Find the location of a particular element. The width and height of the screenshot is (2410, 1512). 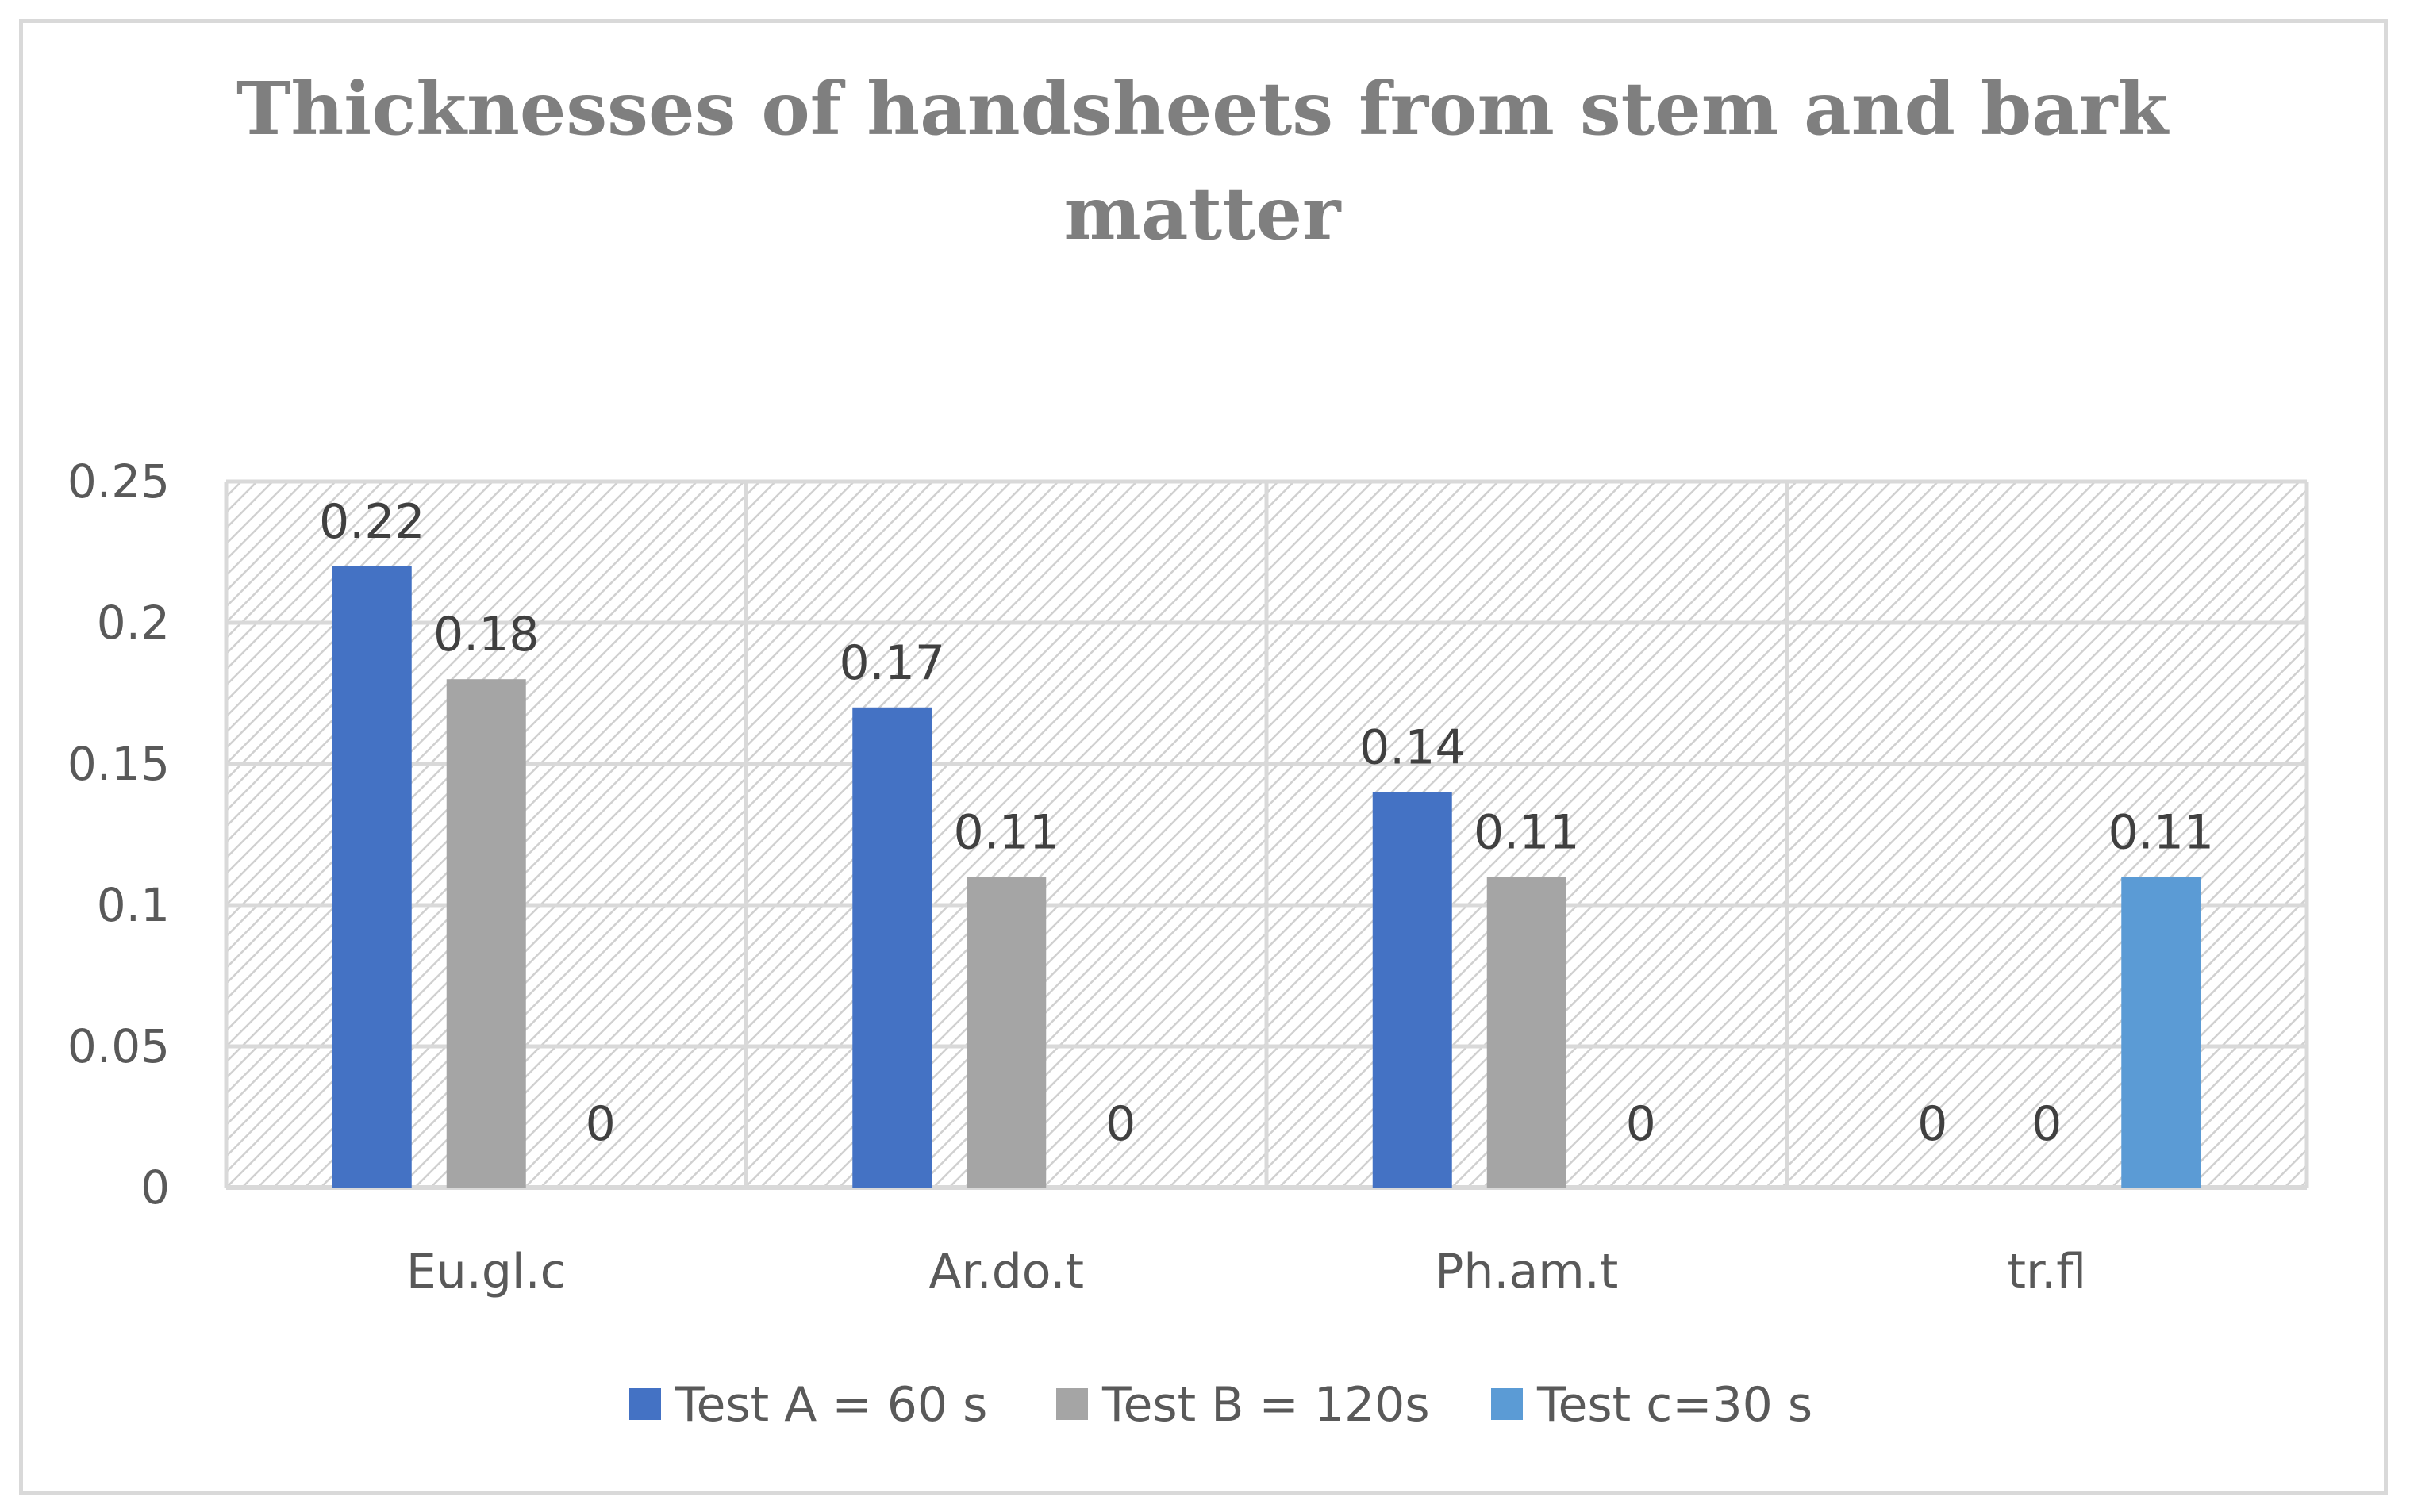

bar-2-Ar.do.t is located at coordinates (1007, 1033).